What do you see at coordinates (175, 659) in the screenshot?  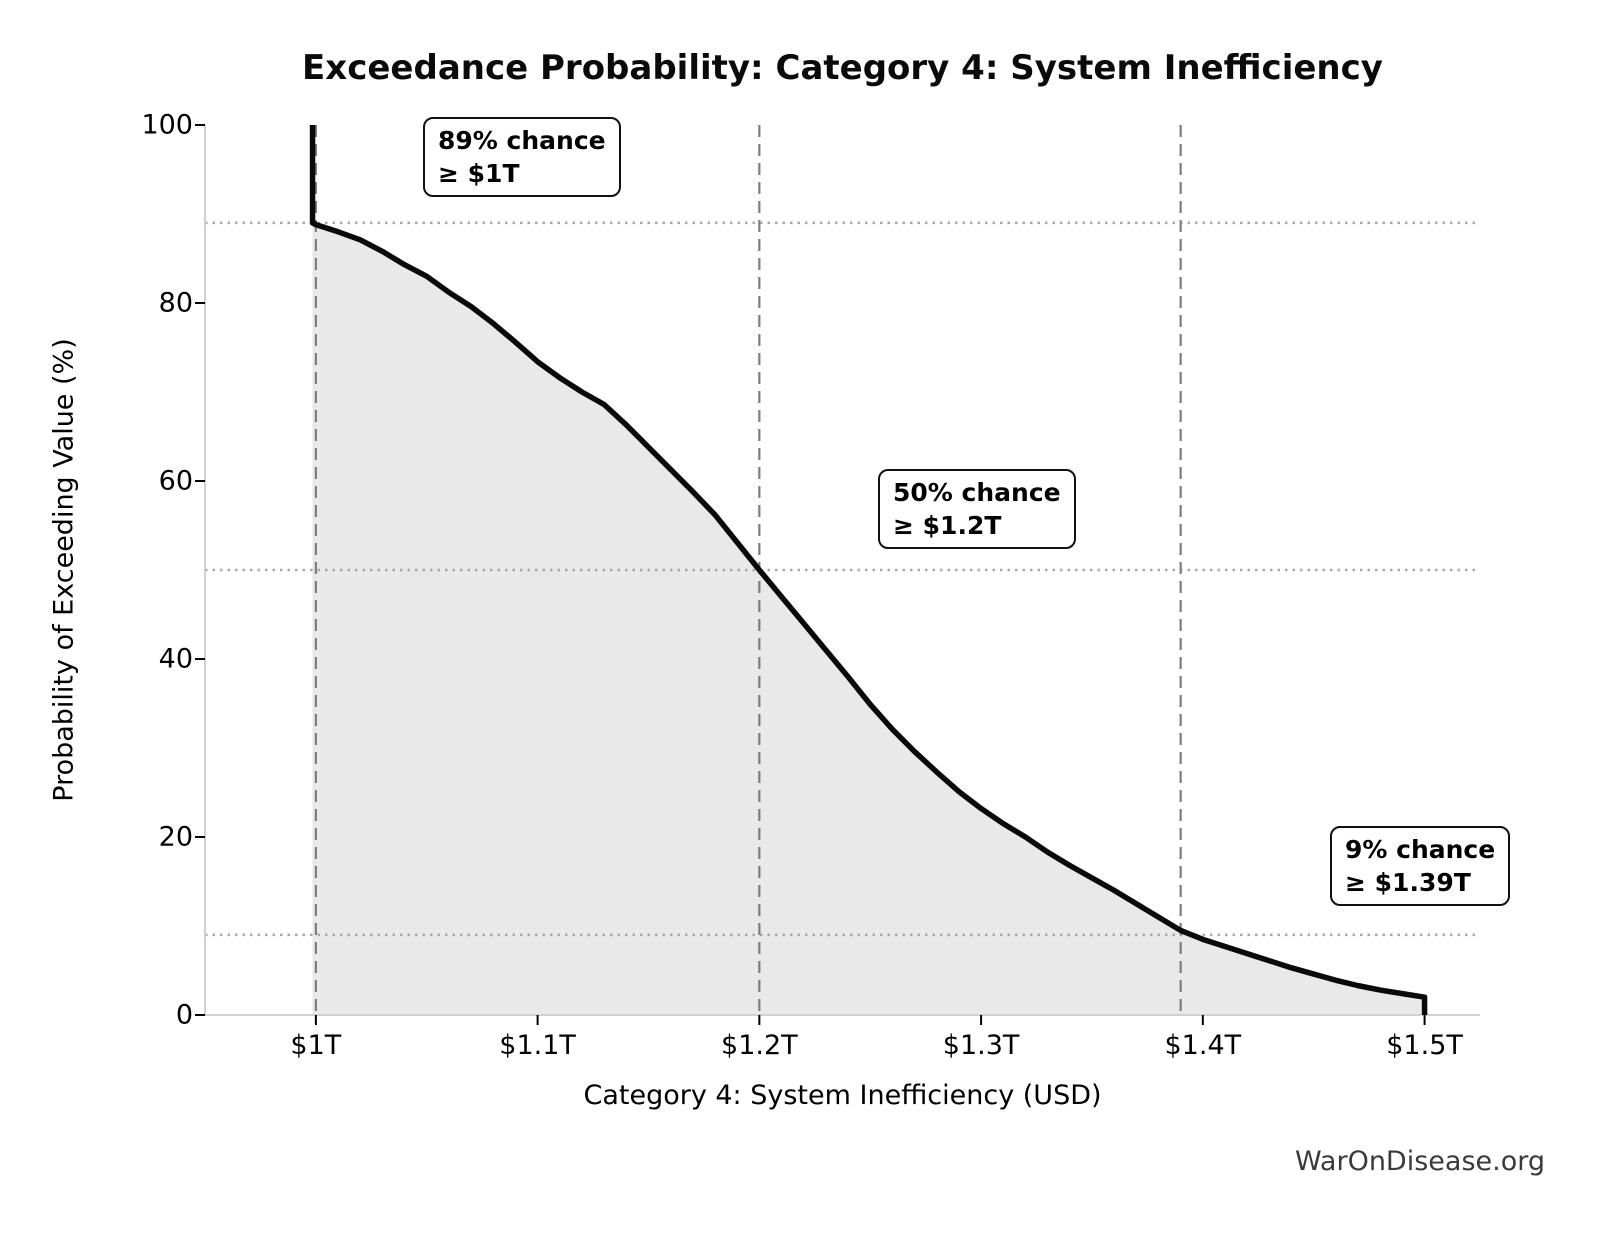 I see `y-tick-label: 40` at bounding box center [175, 659].